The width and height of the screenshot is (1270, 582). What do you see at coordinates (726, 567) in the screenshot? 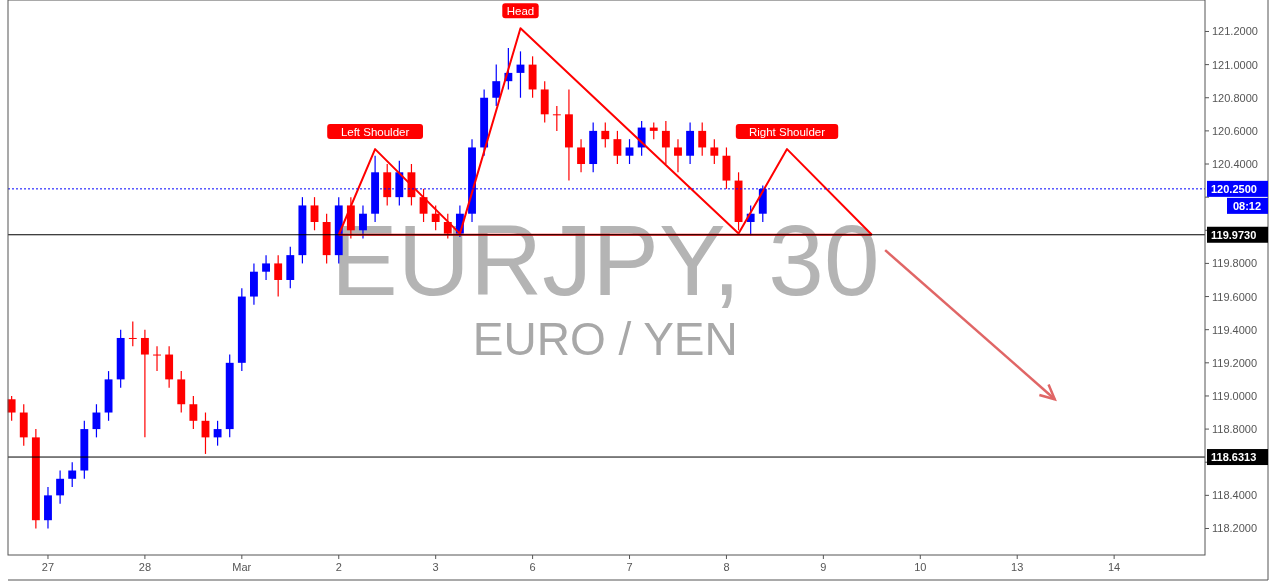
I see `x-tick-label: 8` at bounding box center [726, 567].